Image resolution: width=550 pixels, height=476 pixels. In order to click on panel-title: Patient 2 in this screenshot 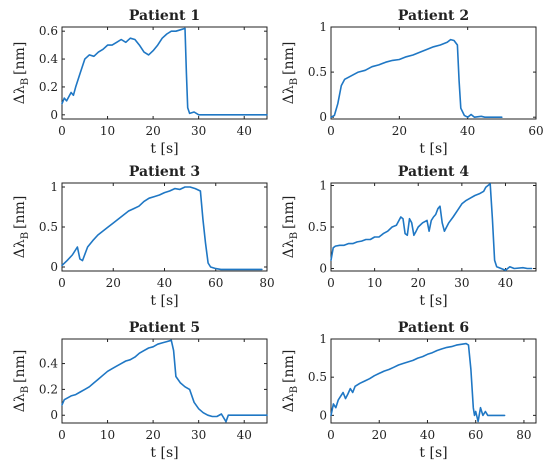, I will do `click(433, 16)`.